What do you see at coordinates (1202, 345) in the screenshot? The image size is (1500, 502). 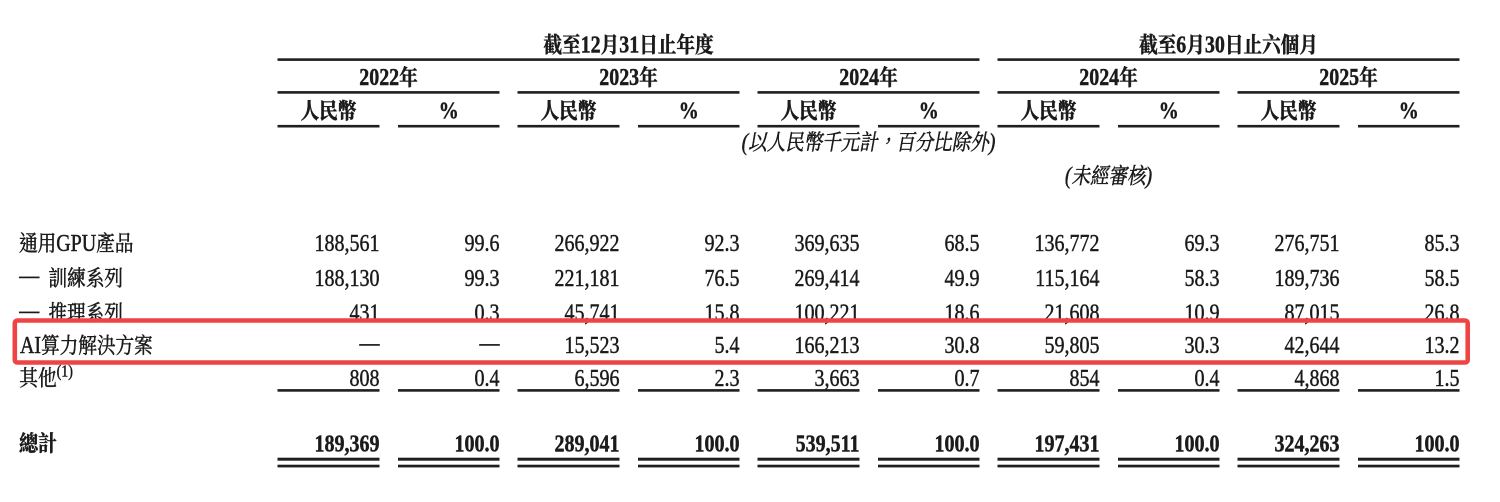 I see `svg-text: 30.3` at bounding box center [1202, 345].